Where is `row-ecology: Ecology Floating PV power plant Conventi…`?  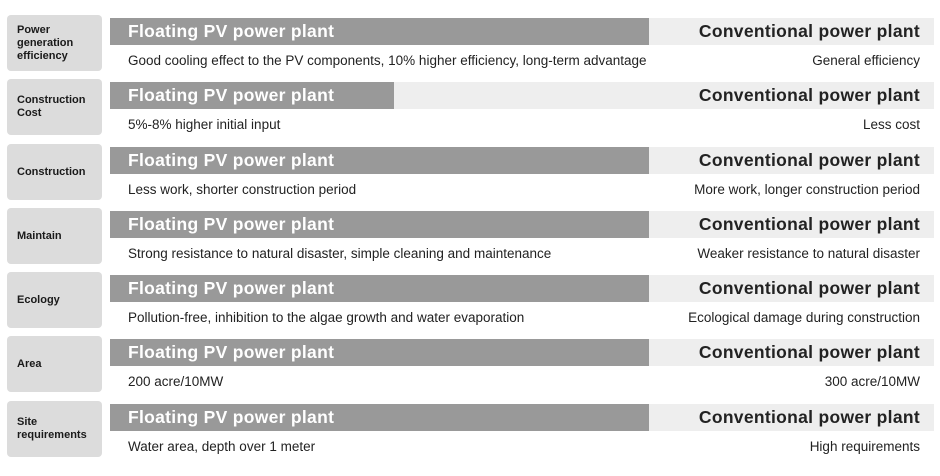
row-ecology: Ecology Floating PV power plant Conventi… is located at coordinates (470, 300).